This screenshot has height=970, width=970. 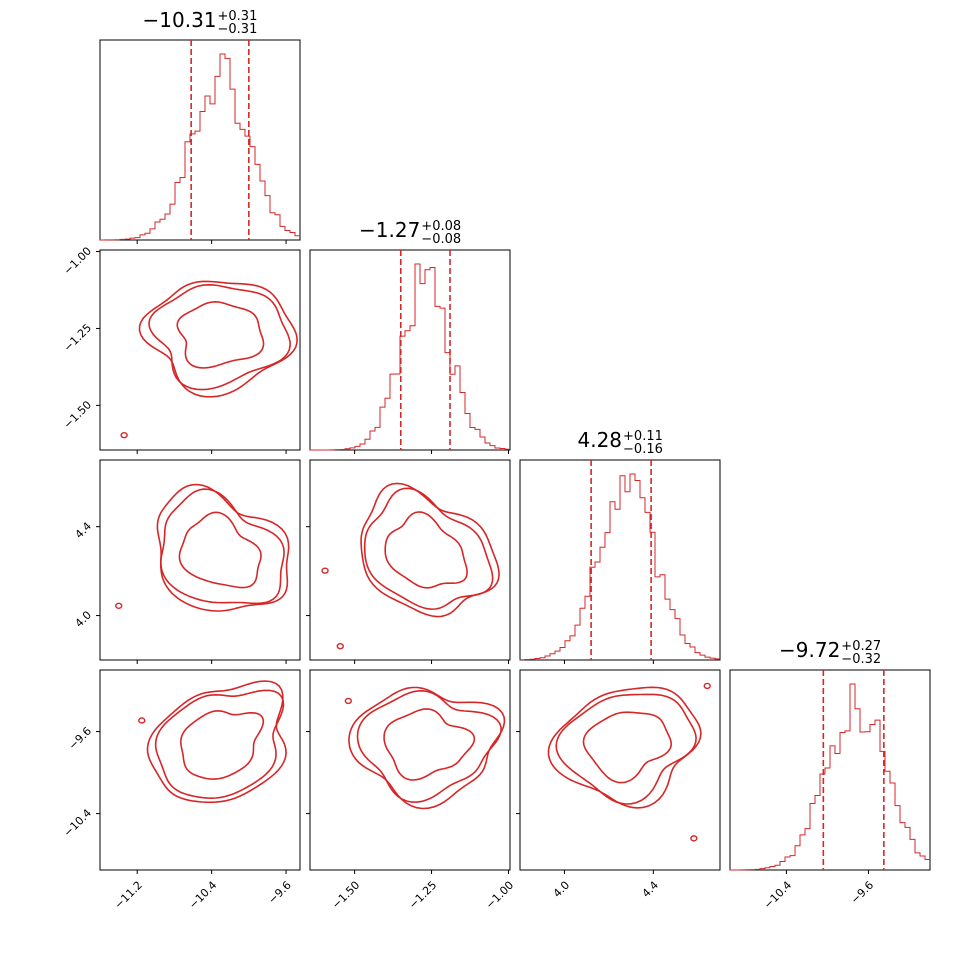 I want to click on y-tick-label: −9.6, so click(x=80, y=738).